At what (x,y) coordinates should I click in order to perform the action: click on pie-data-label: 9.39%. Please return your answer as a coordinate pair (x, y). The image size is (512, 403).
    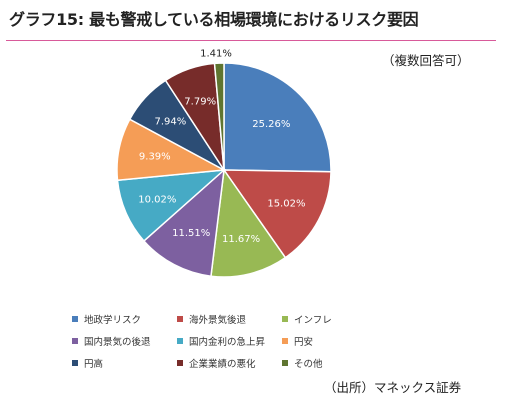
    Looking at the image, I should click on (155, 157).